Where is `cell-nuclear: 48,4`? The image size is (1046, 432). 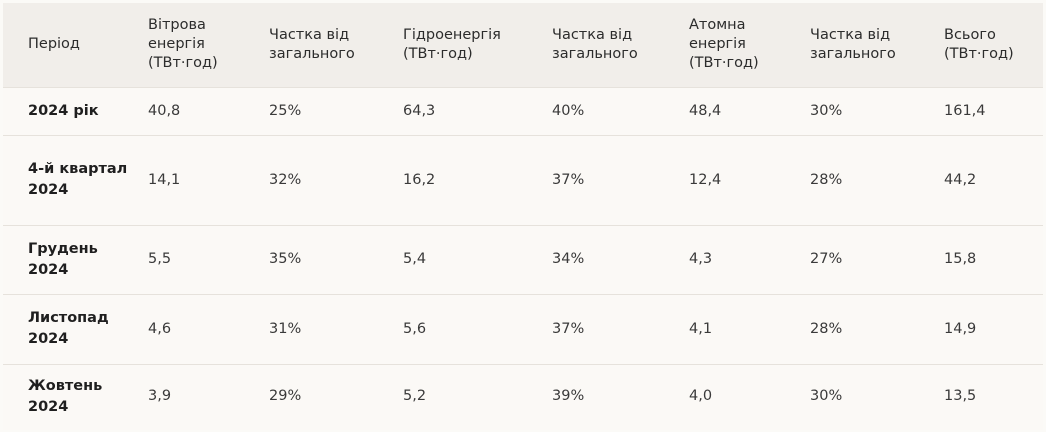 cell-nuclear: 48,4 is located at coordinates (749, 110).